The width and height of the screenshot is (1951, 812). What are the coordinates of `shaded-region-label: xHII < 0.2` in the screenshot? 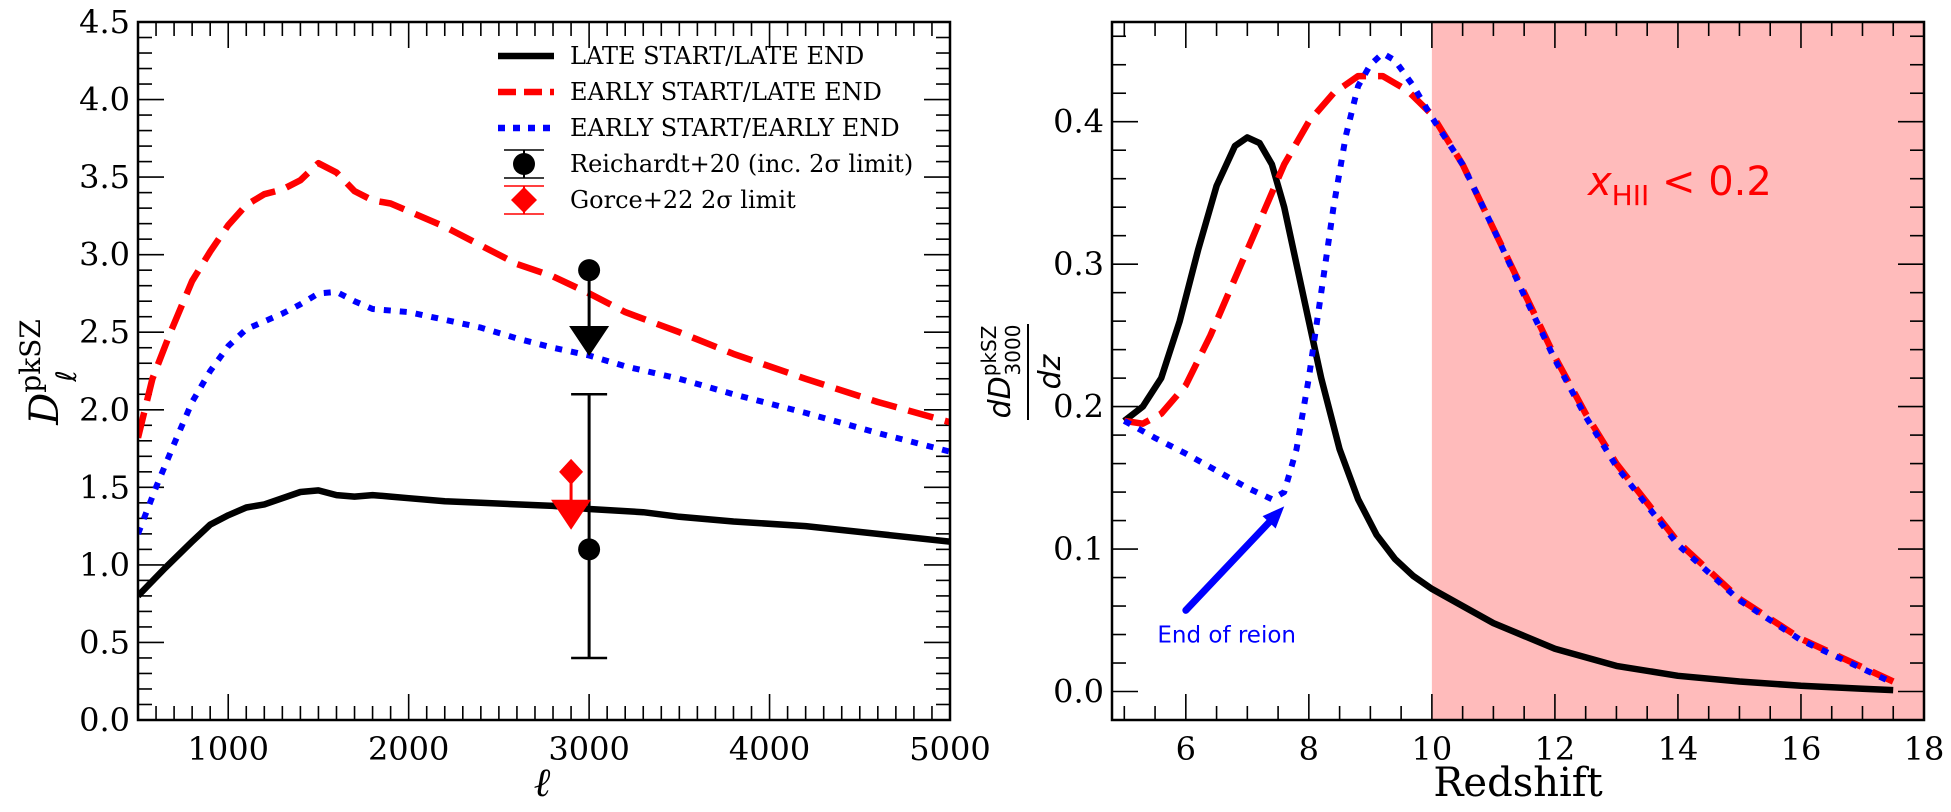 It's located at (1679, 185).